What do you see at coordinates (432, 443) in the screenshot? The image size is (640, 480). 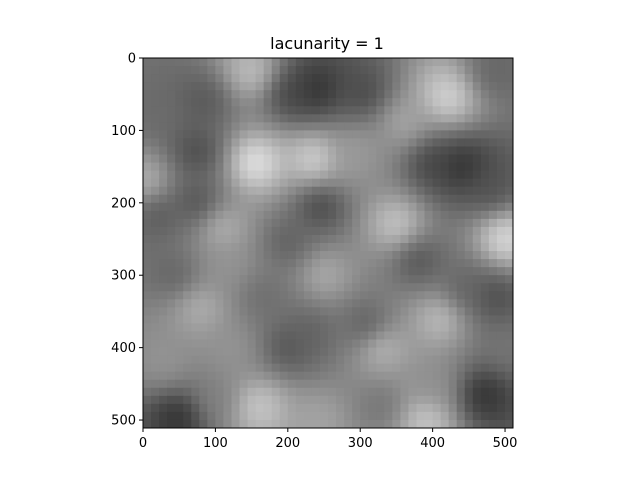 I see `x-tick-label: 400` at bounding box center [432, 443].